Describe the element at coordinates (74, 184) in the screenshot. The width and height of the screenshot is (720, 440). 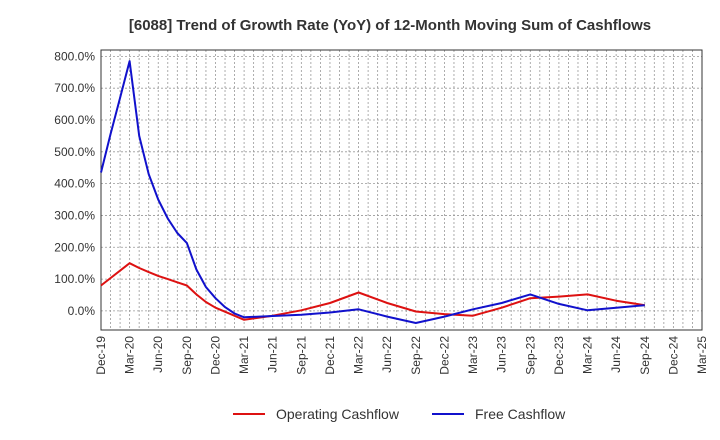
I see `y-tick-label: 400.0%` at that location.